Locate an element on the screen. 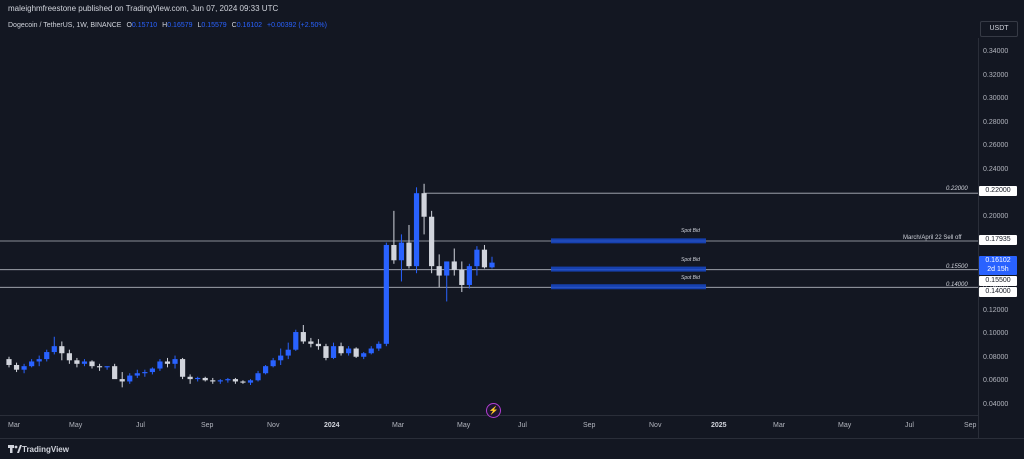  price-tick: 0.06000 is located at coordinates (996, 381).